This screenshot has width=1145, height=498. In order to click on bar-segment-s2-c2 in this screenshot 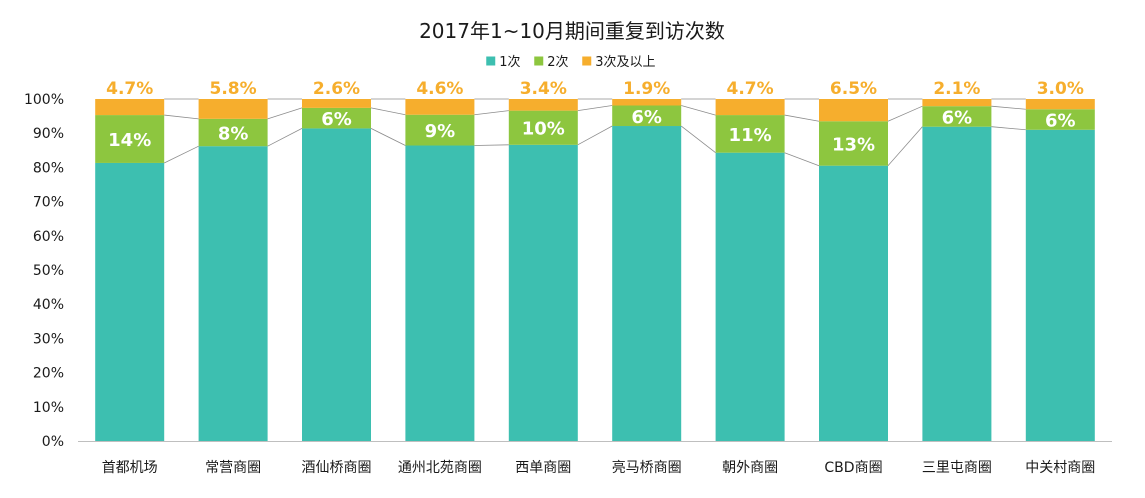, I will do `click(233, 132)`.